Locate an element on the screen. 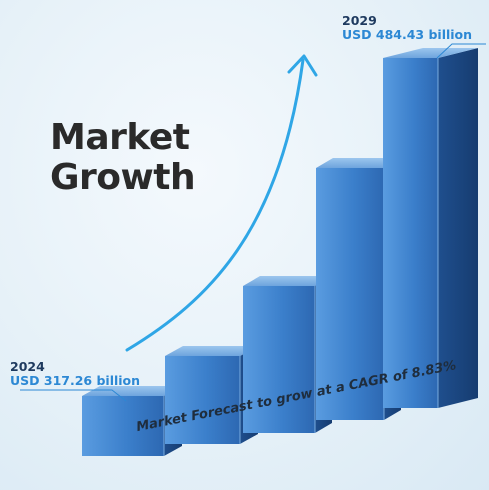  end-value-leader-line is located at coordinates (461, 51).